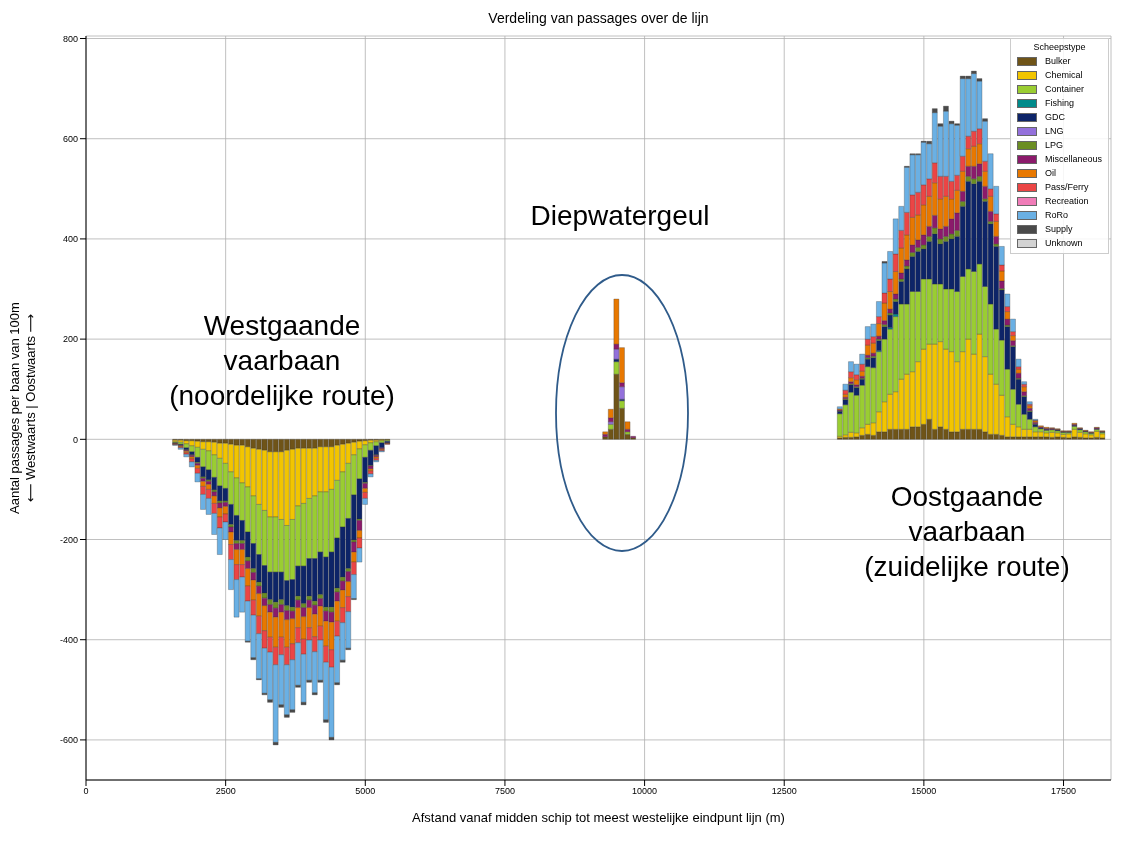 The width and height of the screenshot is (1121, 845). What do you see at coordinates (1063, 75) in the screenshot?
I see `legend-label: Chemical` at bounding box center [1063, 75].